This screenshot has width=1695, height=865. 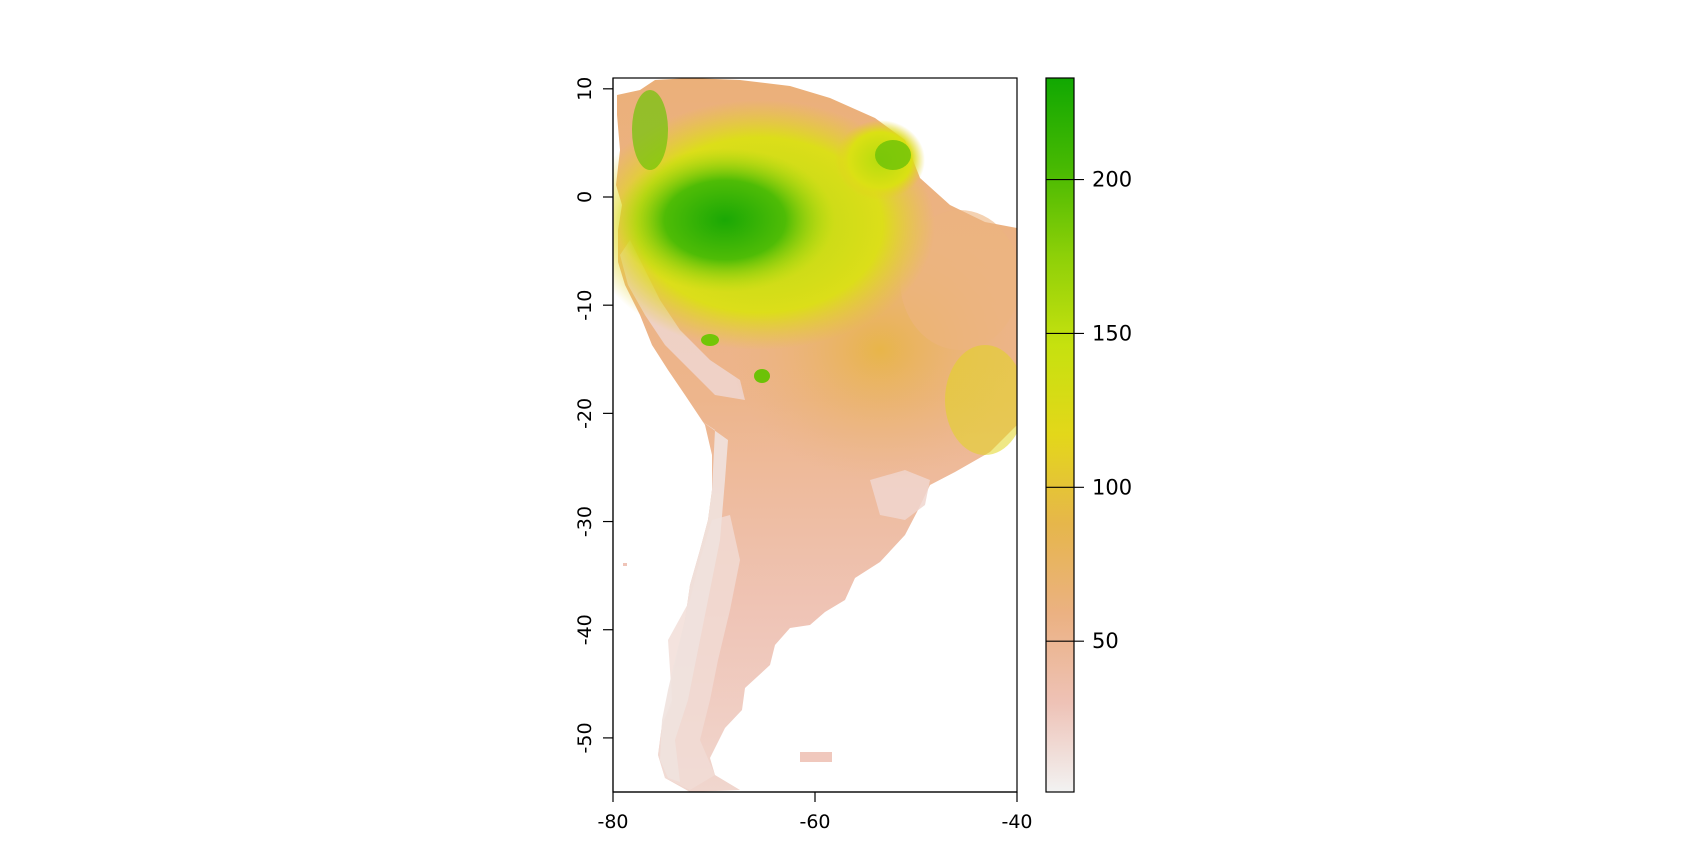 What do you see at coordinates (1112, 487) in the screenshot?
I see `colorbar-tick-label: 100` at bounding box center [1112, 487].